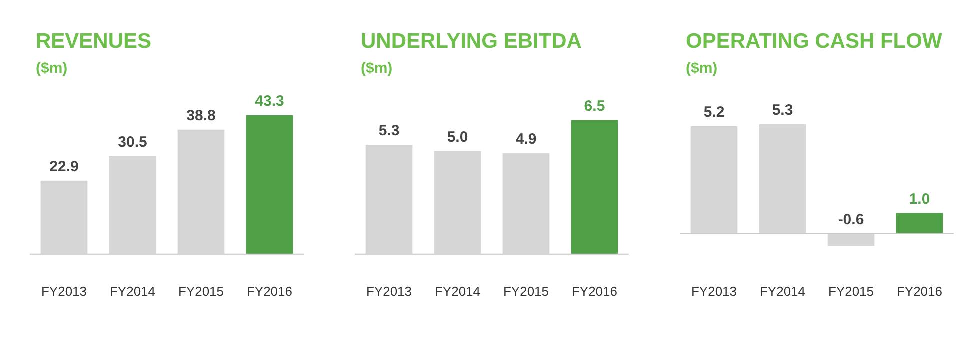 The height and width of the screenshot is (347, 975). What do you see at coordinates (269, 101) in the screenshot?
I see `data-label: 43.3` at bounding box center [269, 101].